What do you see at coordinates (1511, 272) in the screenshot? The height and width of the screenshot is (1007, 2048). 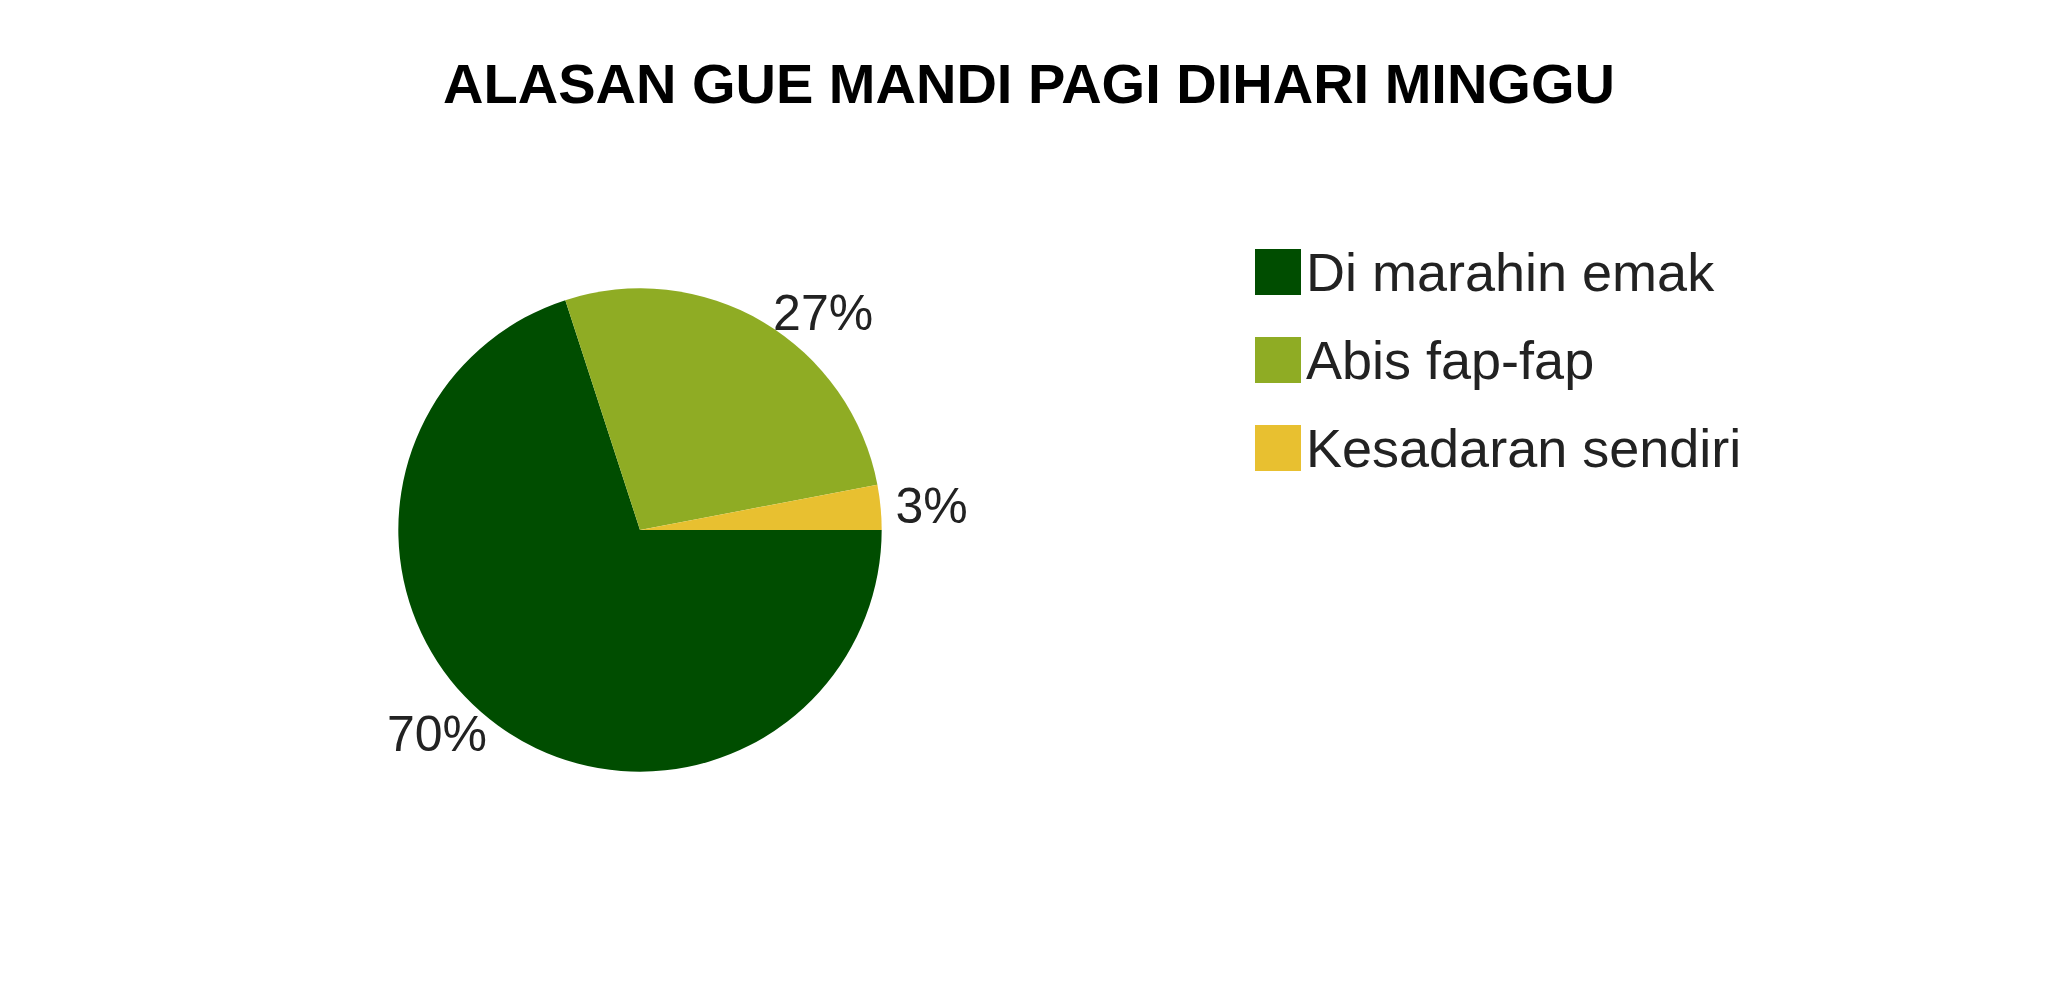 I see `legend-label: Di marahin emak` at bounding box center [1511, 272].